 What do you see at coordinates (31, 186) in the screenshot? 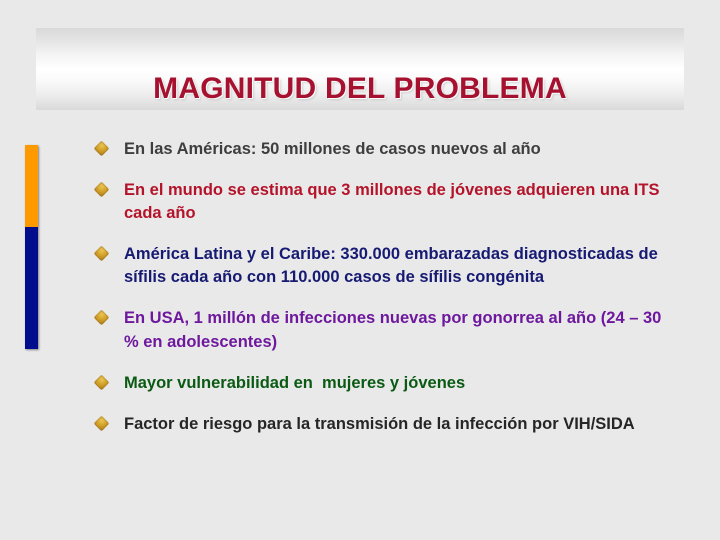
I see `accent-bar-segment-orange` at bounding box center [31, 186].